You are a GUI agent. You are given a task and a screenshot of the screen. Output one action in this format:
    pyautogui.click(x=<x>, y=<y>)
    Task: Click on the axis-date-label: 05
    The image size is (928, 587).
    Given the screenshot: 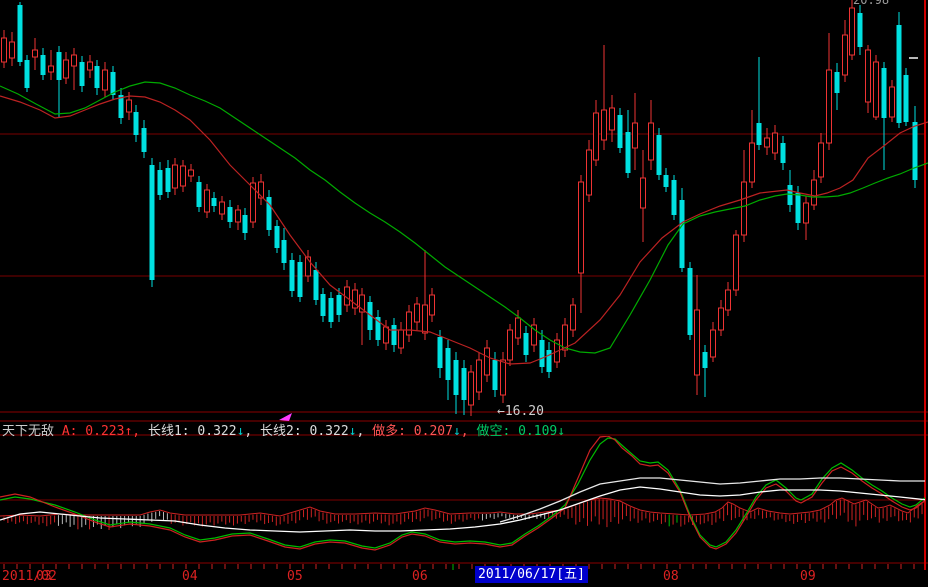 What is the action you would take?
    pyautogui.click(x=295, y=576)
    